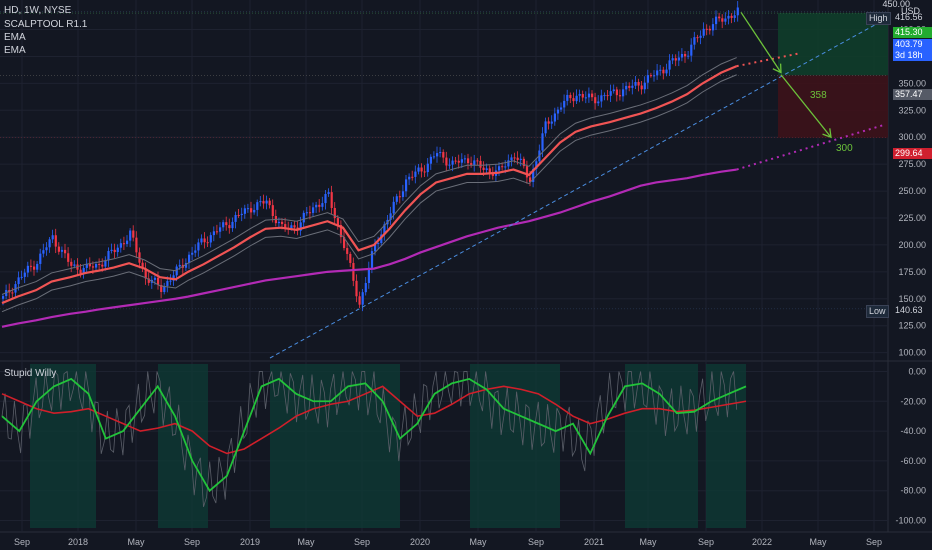  Describe the element at coordinates (912, 32) in the screenshot. I see `take-profit-tag: 415.30` at that location.